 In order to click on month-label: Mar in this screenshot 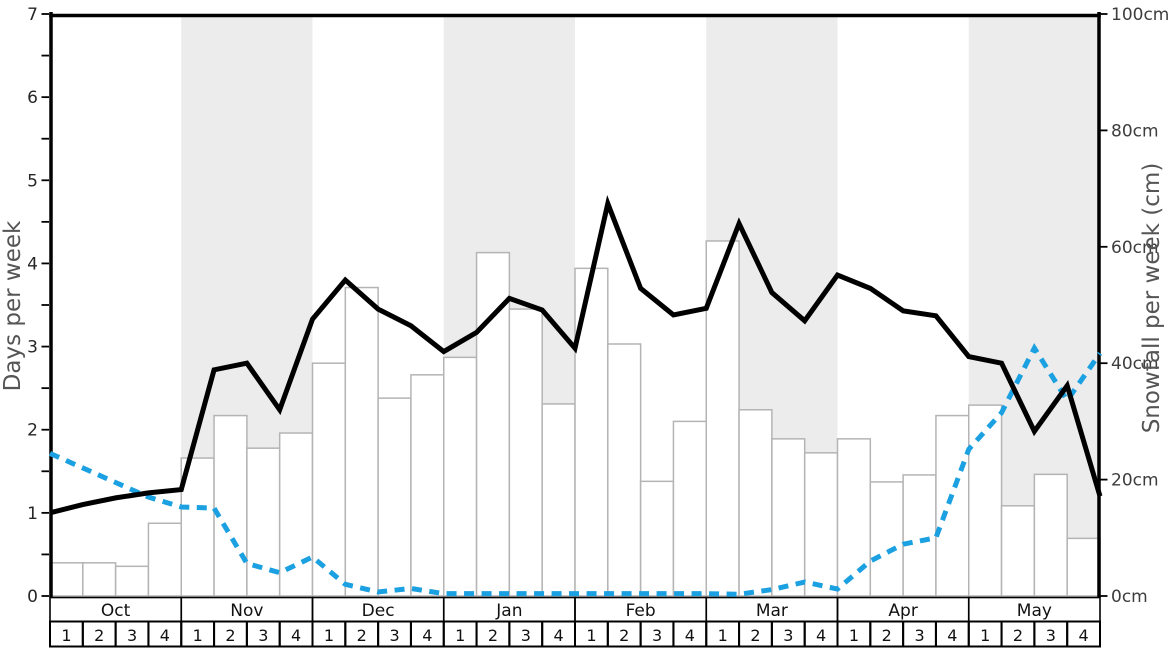, I will do `click(772, 611)`.